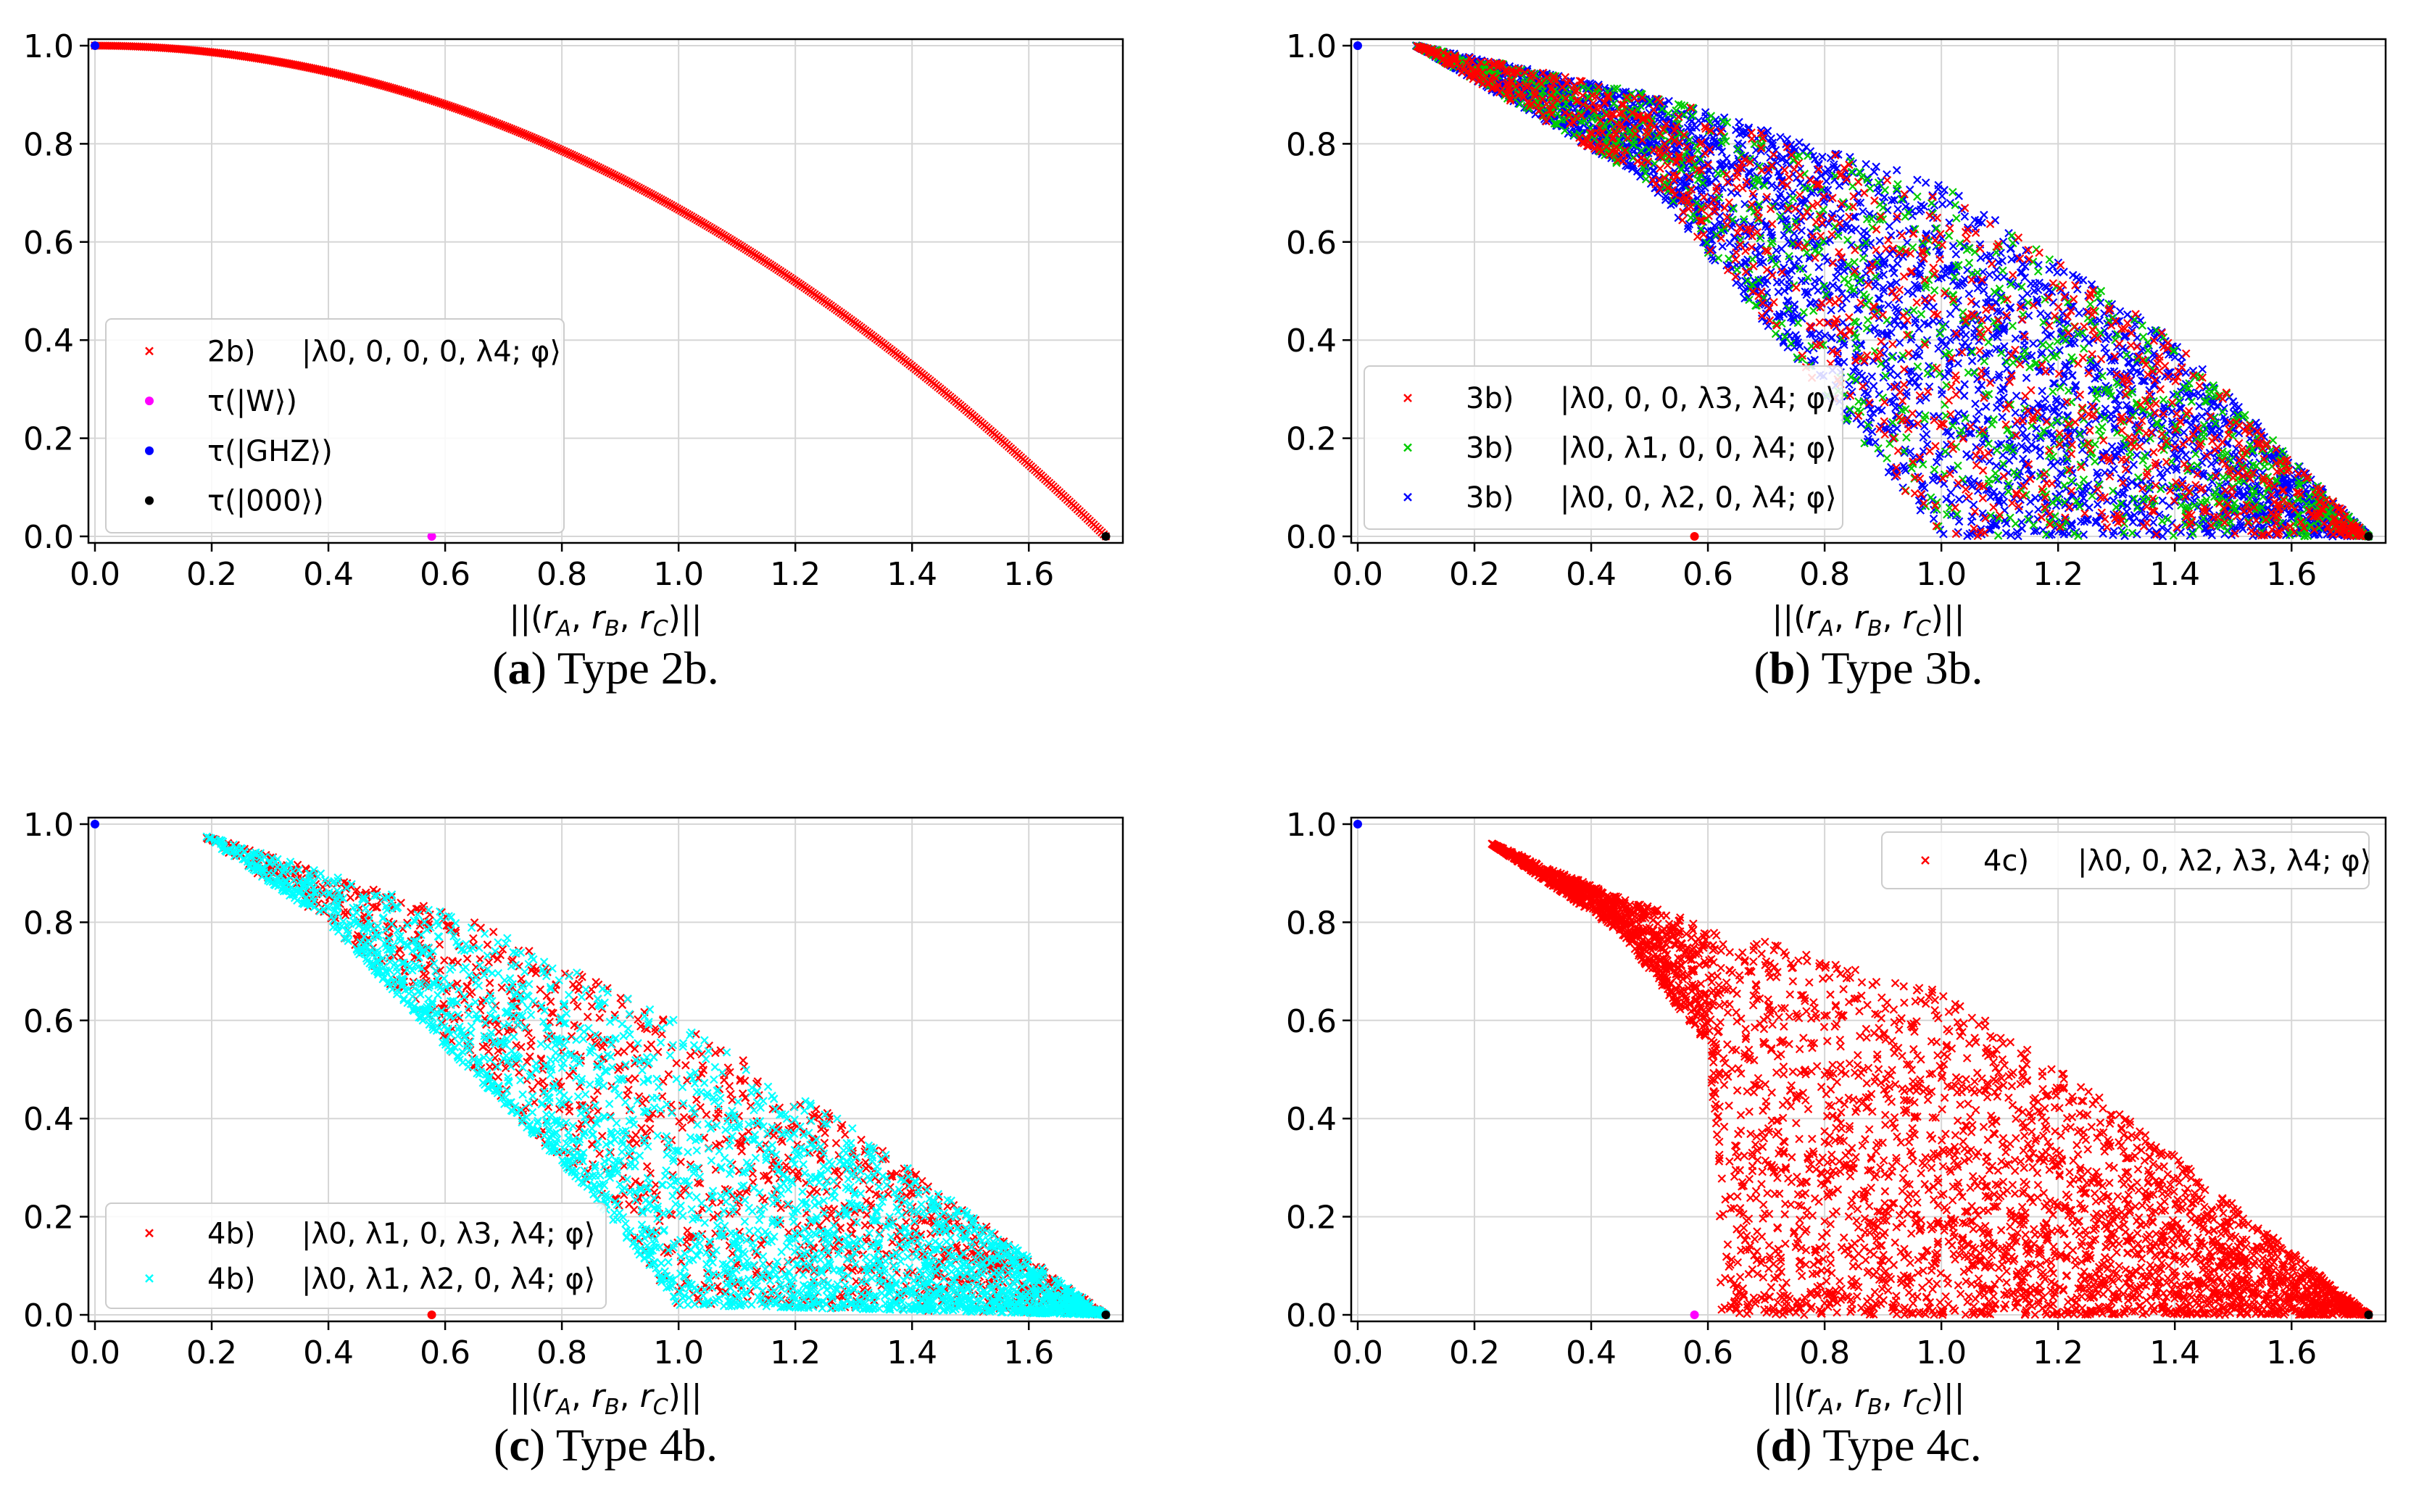  I want to click on x-tick-label: 0.4, so click(328, 574).